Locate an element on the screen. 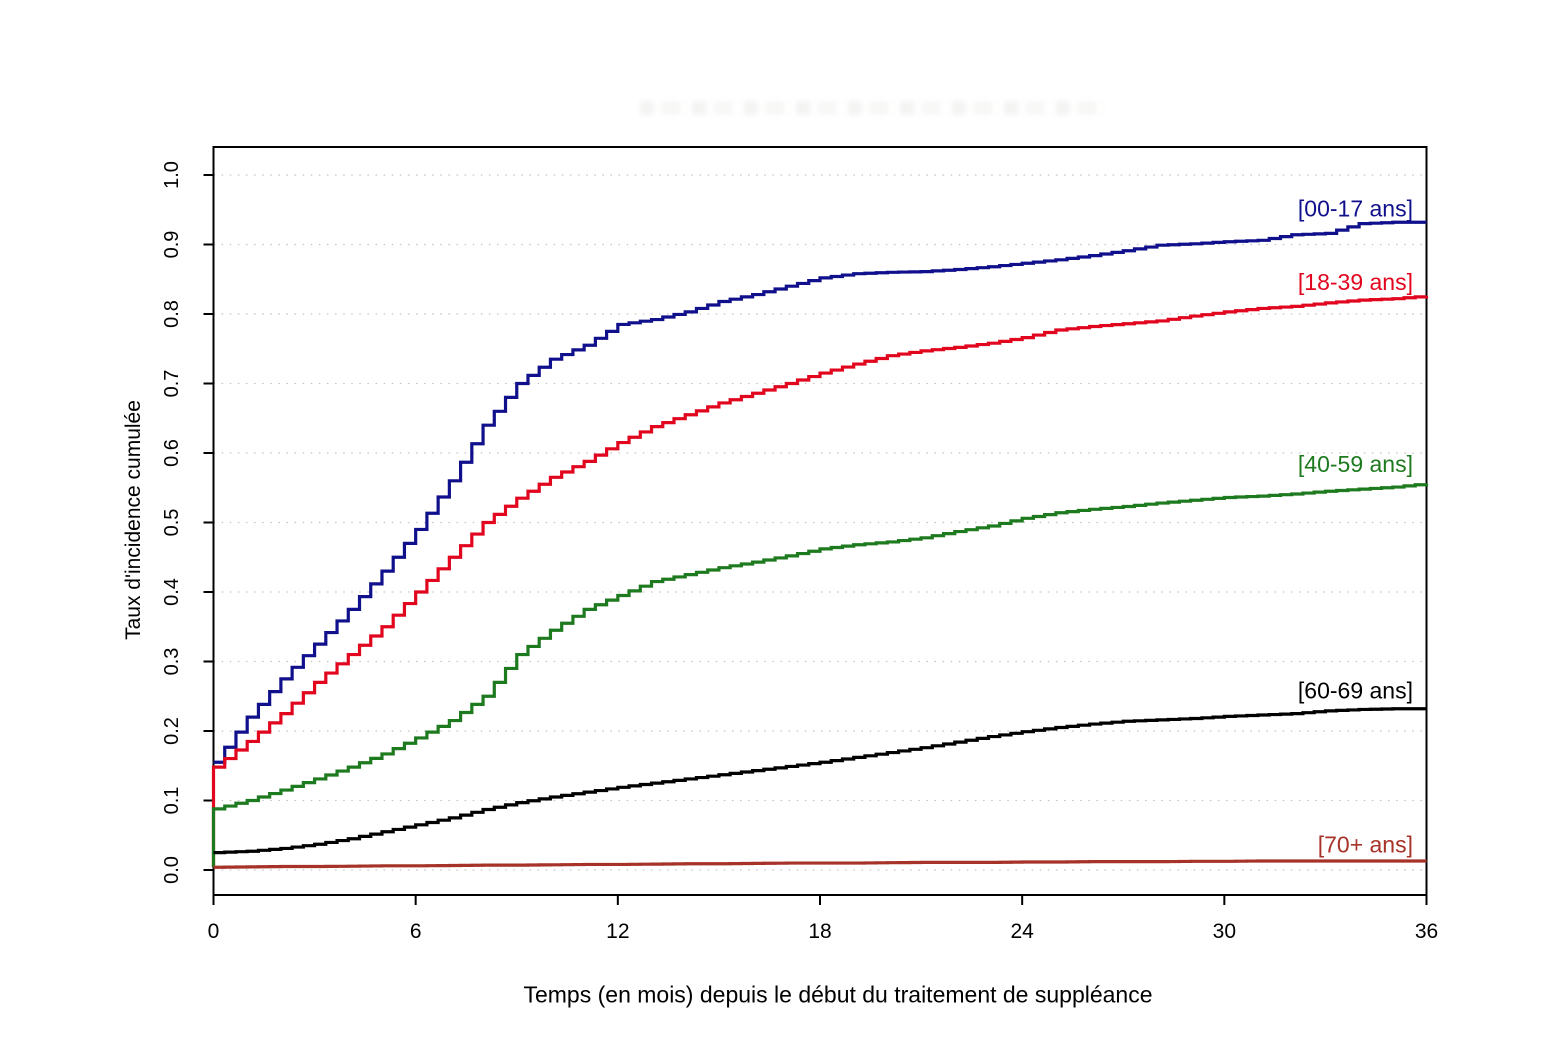 Image resolution: width=1568 pixels, height=1063 pixels. y-tick-label: 1.0 is located at coordinates (172, 175).